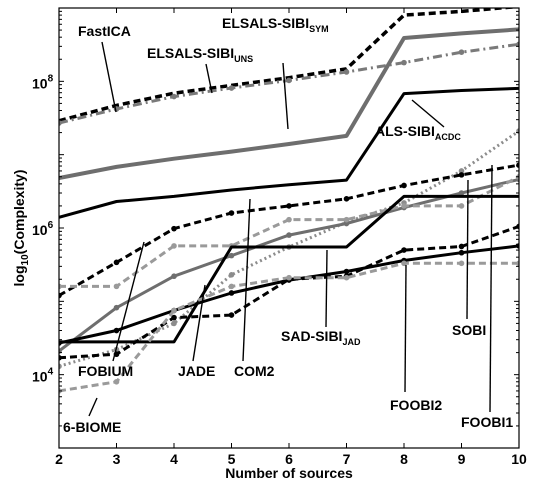 The height and width of the screenshot is (484, 537). What do you see at coordinates (19, 275) in the screenshot?
I see `y-axis-title-base: log` at bounding box center [19, 275].